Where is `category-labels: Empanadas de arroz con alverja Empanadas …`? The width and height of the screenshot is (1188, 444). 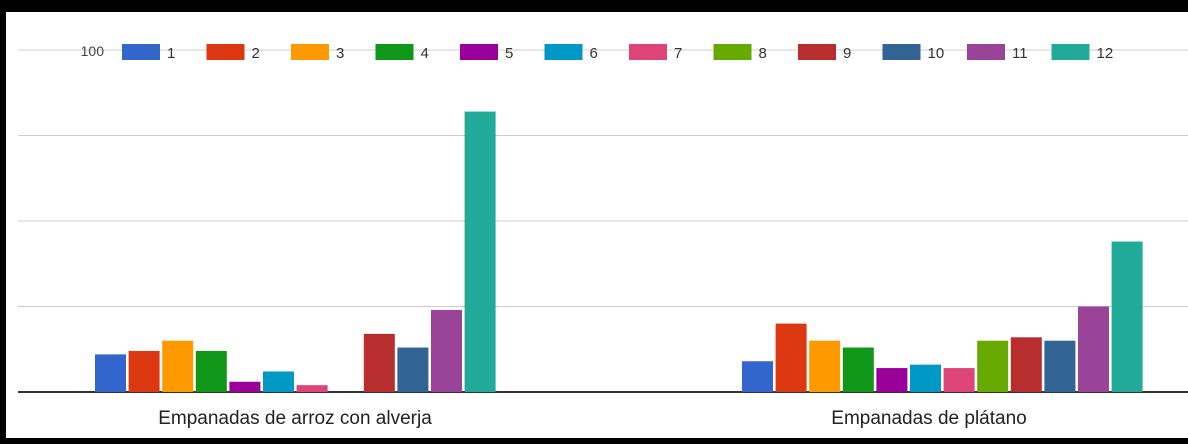 category-labels: Empanadas de arroz con alverja Empanadas … is located at coordinates (592, 418).